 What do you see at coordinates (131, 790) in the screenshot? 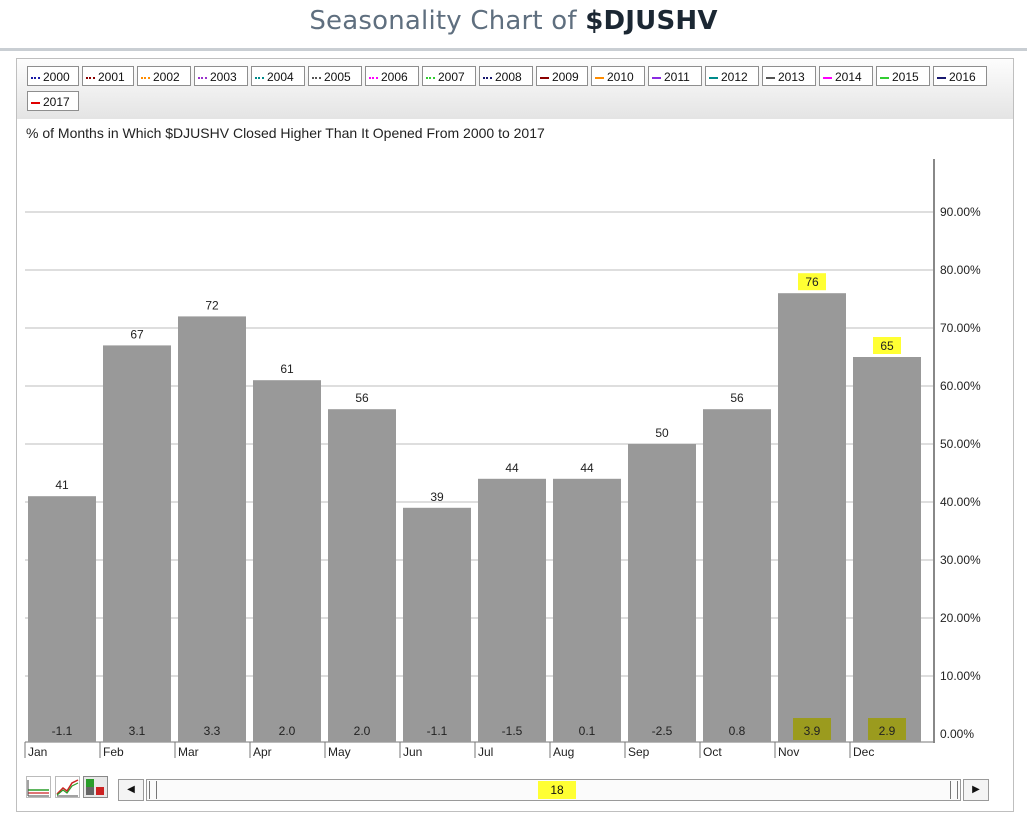
I see `scroll-left-button: ◀` at bounding box center [131, 790].